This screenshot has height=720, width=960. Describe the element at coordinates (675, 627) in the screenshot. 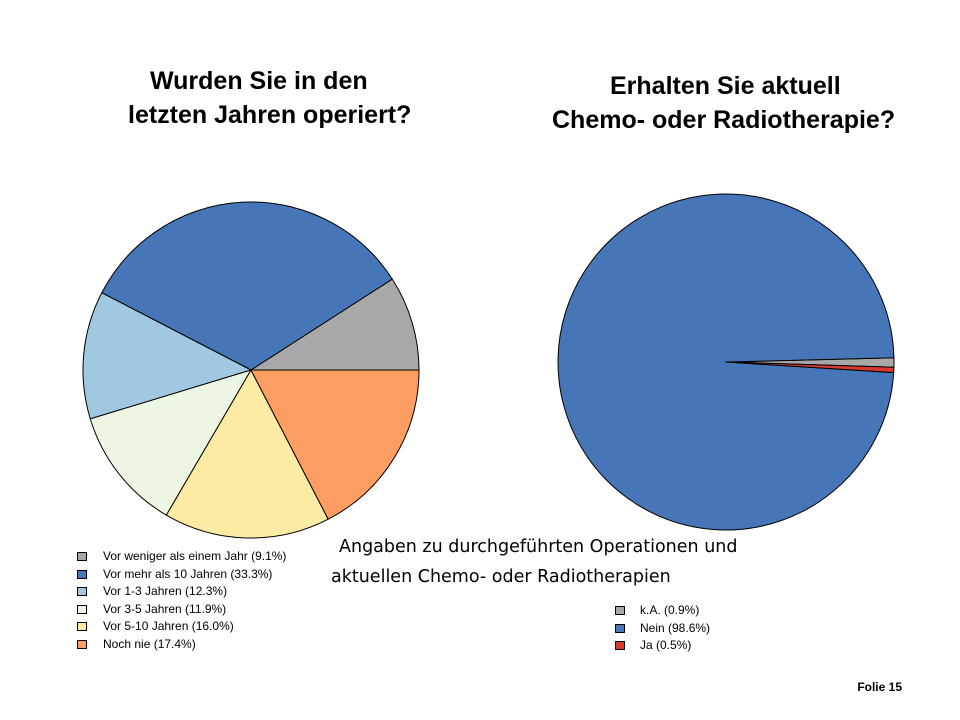

I see `legend-label: Nein (98.6%)` at that location.